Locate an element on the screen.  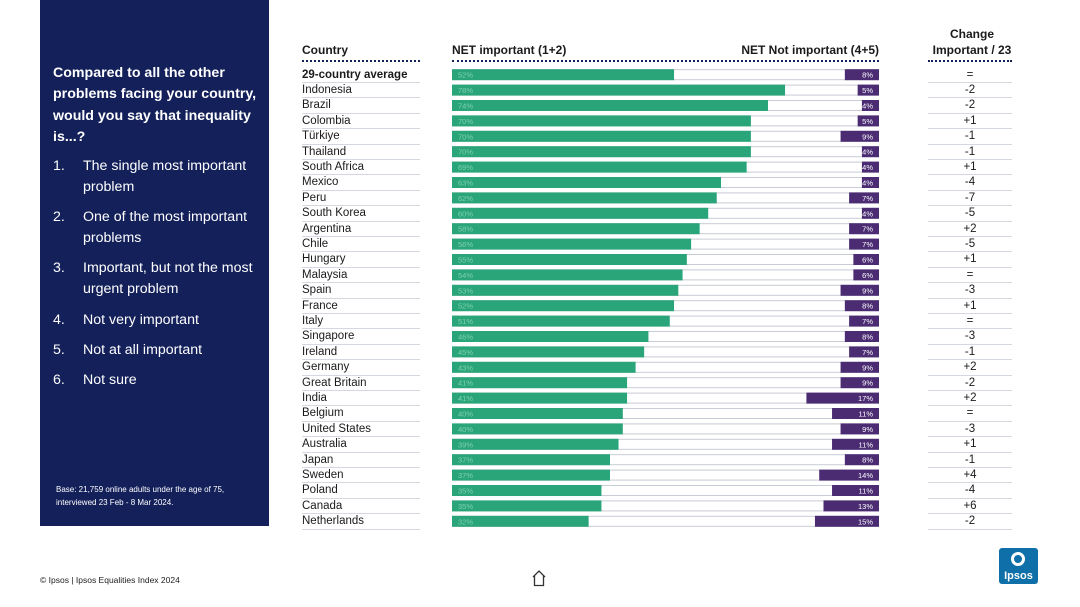
important-value-label: 54% is located at coordinates (465, 275).